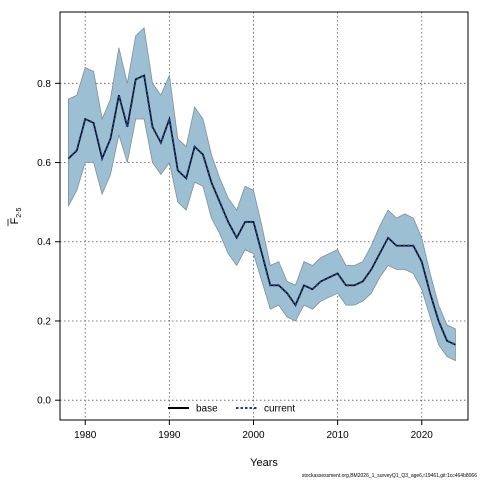 This screenshot has height=480, width=480. I want to click on legend-current-label: current, so click(279, 409).